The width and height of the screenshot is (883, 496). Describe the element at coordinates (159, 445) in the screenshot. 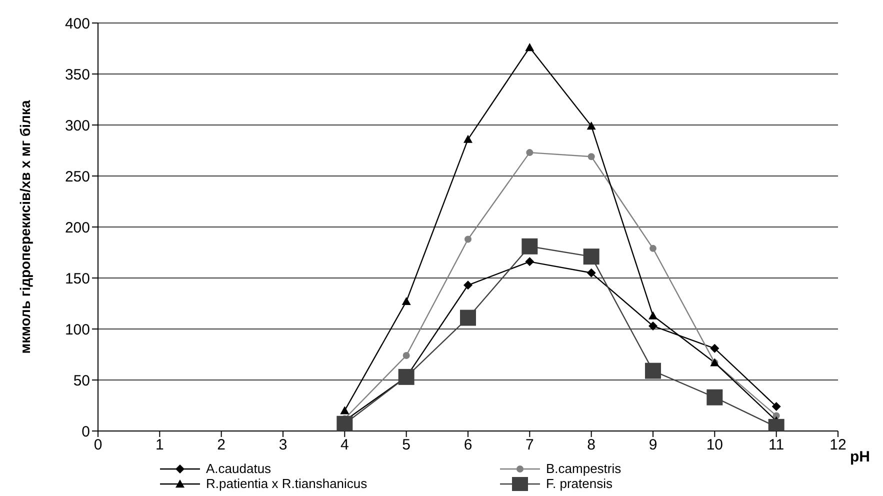

I see `x-tick-label: 1` at that location.